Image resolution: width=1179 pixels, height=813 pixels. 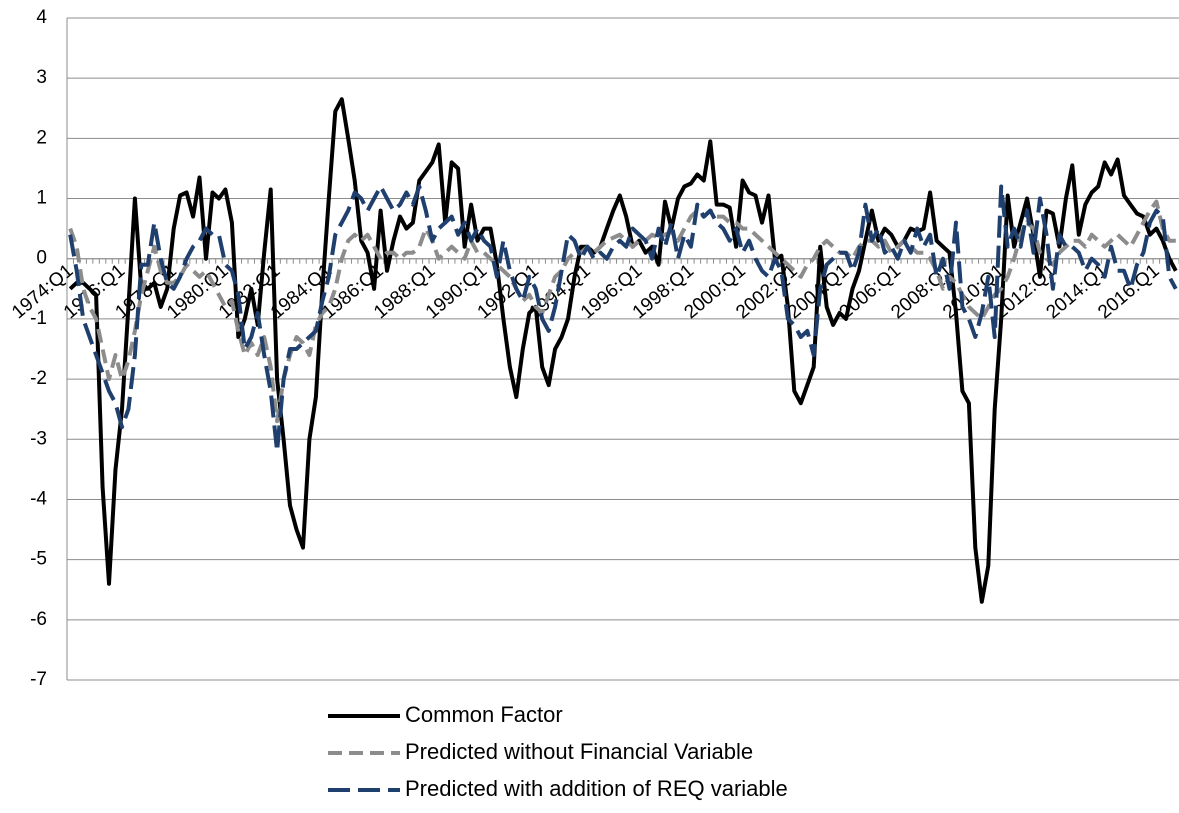 What do you see at coordinates (596, 788) in the screenshot?
I see `legend-label: Predicted with addition of REQ variable` at bounding box center [596, 788].